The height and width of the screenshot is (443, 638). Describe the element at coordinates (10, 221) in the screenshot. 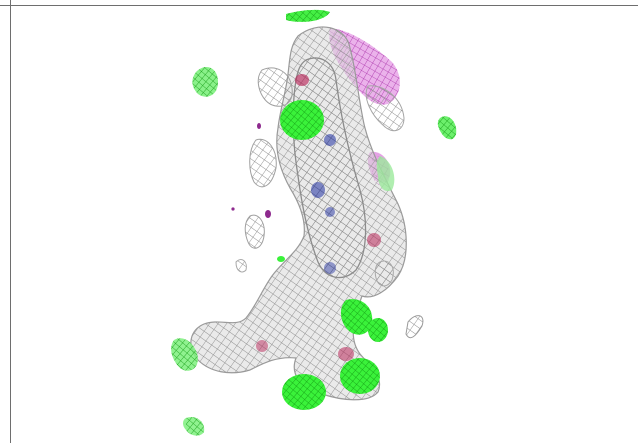

I see `viewport-left-border` at that location.